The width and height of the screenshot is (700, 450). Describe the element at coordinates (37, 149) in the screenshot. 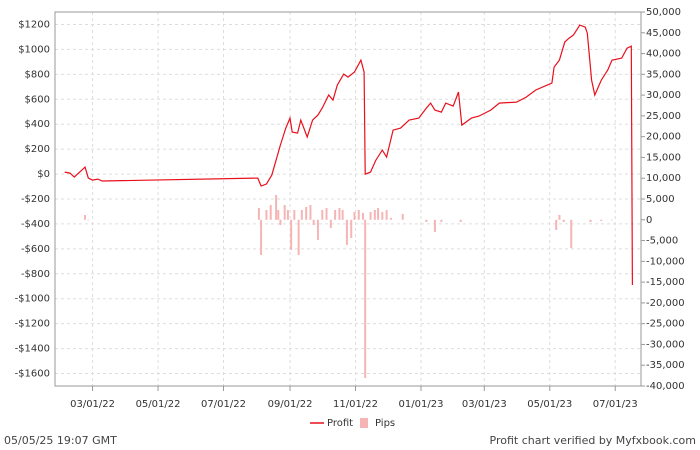

I see `y-tick-label: $200` at that location.